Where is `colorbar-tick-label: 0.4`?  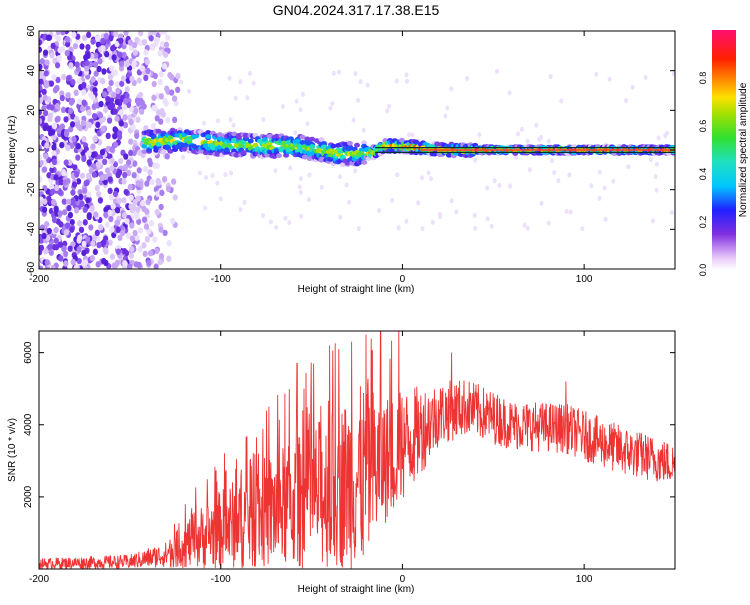
colorbar-tick-label: 0.4 is located at coordinates (703, 174).